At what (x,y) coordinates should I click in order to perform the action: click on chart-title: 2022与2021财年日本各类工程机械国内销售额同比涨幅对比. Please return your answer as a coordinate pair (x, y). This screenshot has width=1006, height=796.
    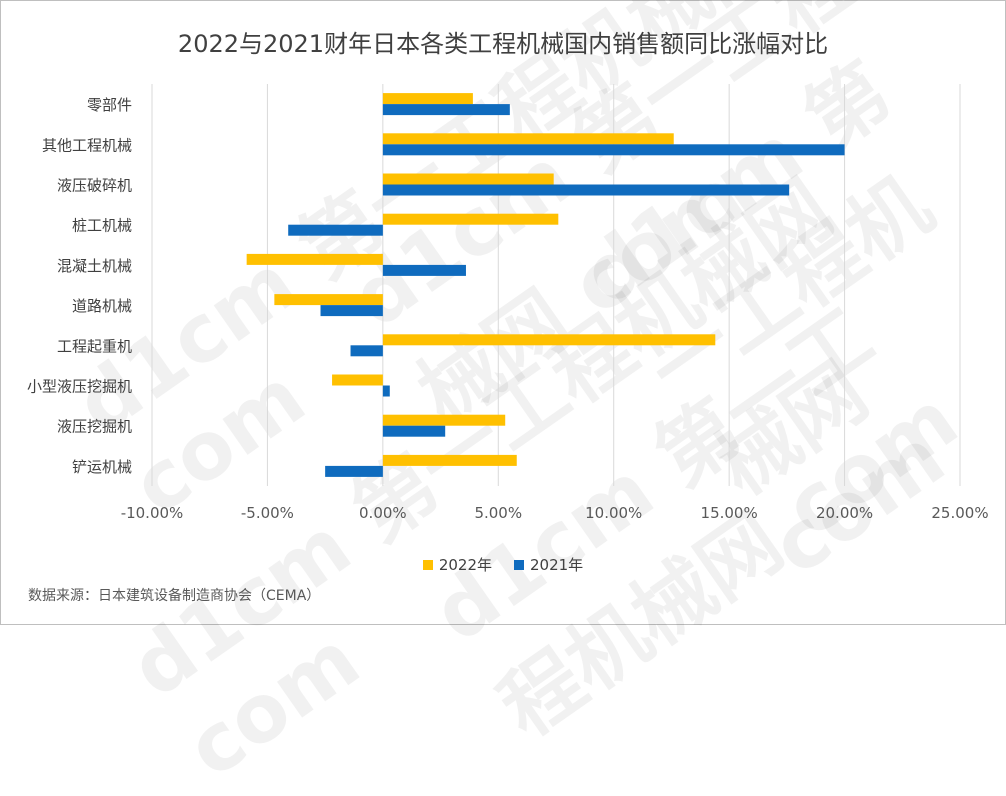
    Looking at the image, I should click on (503, 44).